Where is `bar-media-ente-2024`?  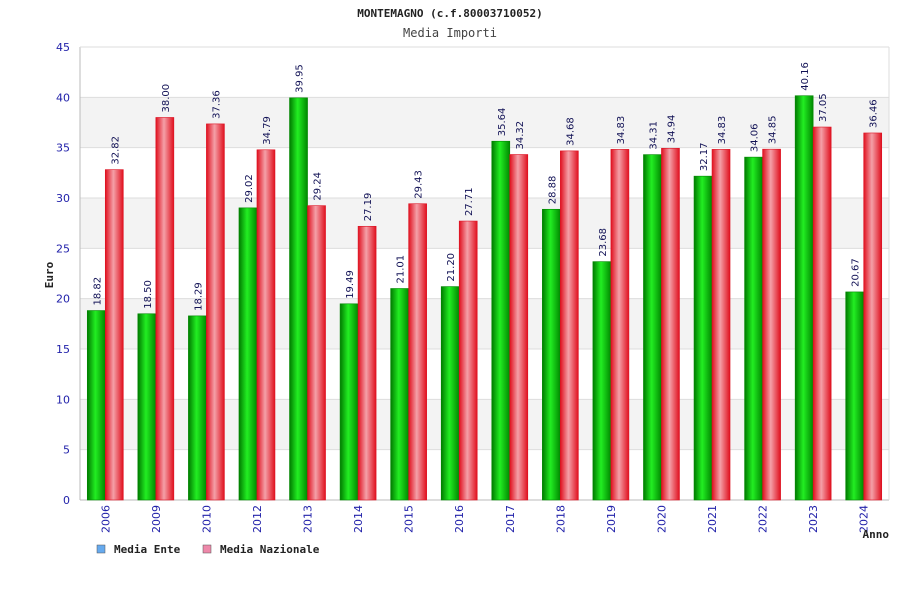
bar-media-ente-2024 is located at coordinates (855, 396).